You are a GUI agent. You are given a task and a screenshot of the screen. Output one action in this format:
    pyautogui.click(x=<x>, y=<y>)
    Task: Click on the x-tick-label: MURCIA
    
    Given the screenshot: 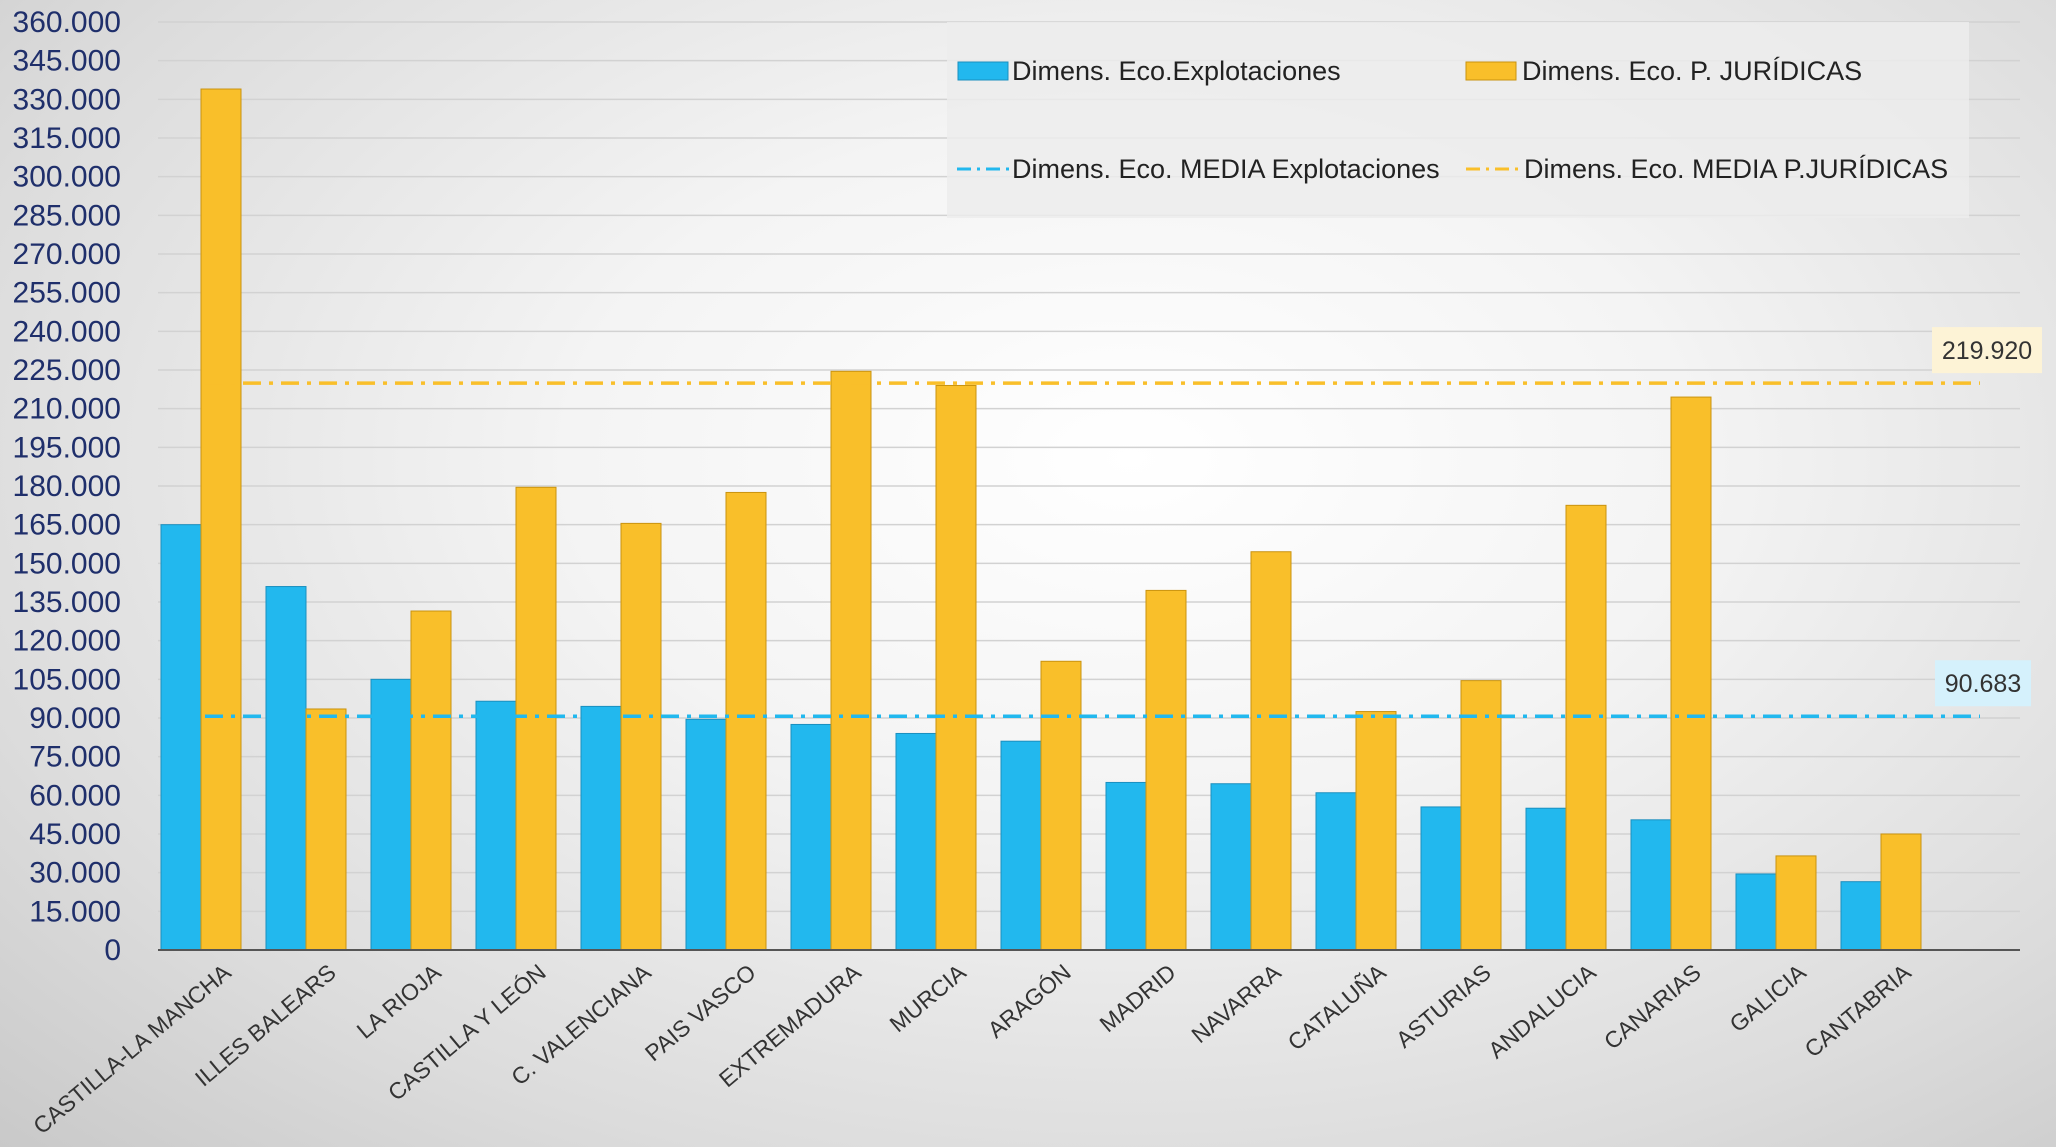 What is the action you would take?
    pyautogui.click(x=927, y=997)
    